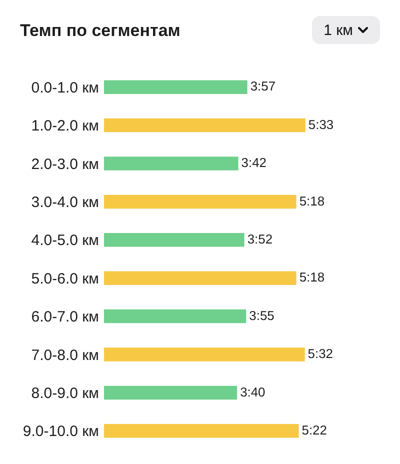 This screenshot has height=464, width=400. Describe the element at coordinates (65, 202) in the screenshot. I see `y-tick-label: 3.0-4.0 км` at that location.